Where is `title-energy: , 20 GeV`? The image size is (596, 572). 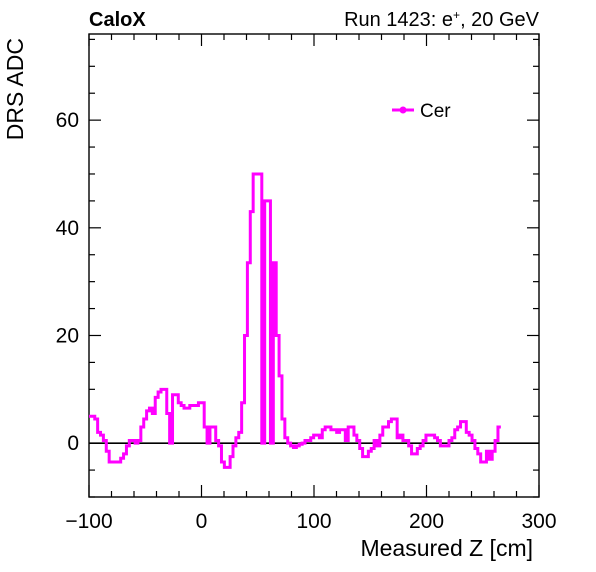 title-energy: , 20 GeV is located at coordinates (500, 20).